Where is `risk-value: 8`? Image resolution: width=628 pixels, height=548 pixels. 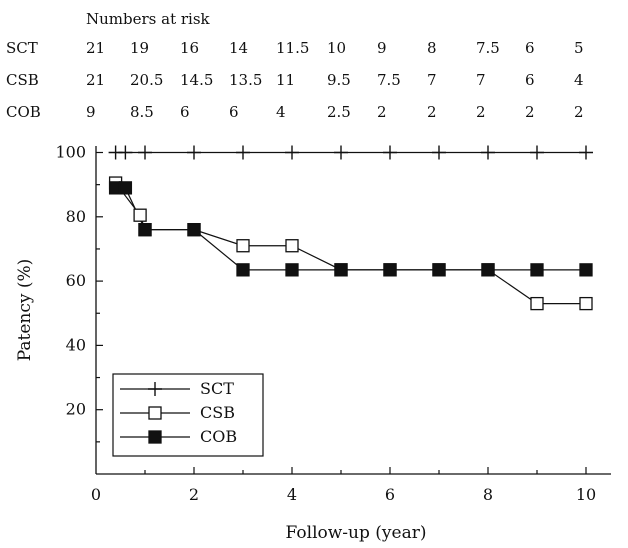
risk-value: 8 is located at coordinates (432, 48).